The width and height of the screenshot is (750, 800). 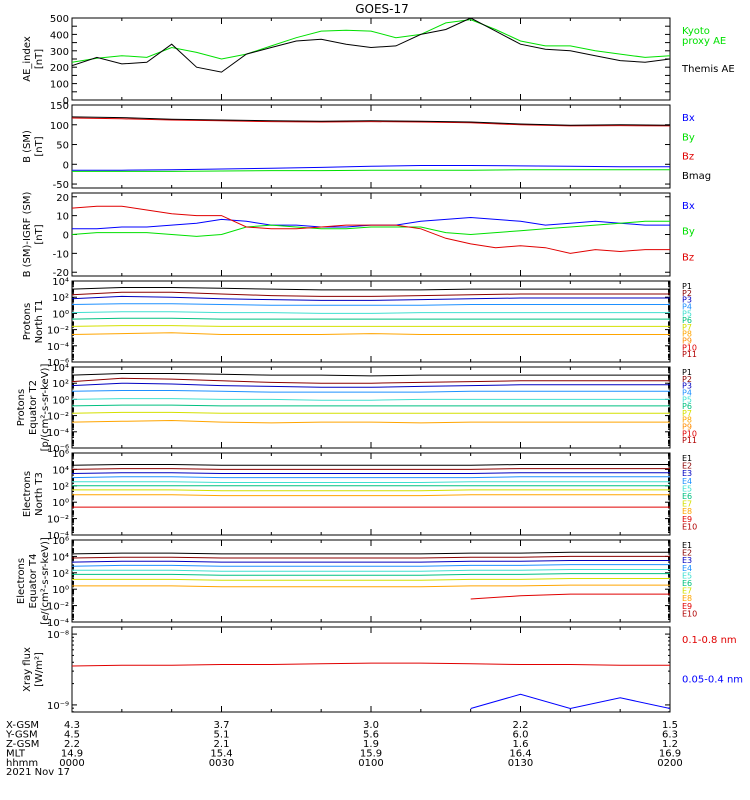 I want to click on ephem-value: 1.2, so click(x=670, y=744).